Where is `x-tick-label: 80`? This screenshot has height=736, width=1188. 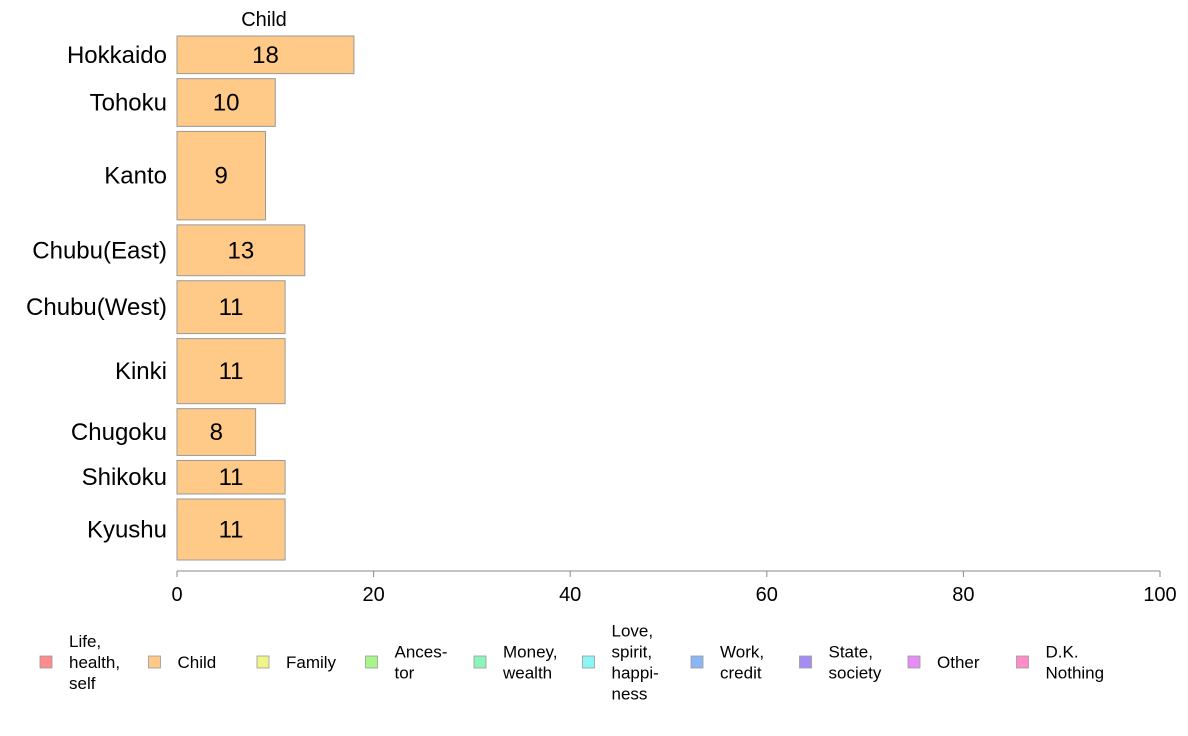 x-tick-label: 80 is located at coordinates (963, 595).